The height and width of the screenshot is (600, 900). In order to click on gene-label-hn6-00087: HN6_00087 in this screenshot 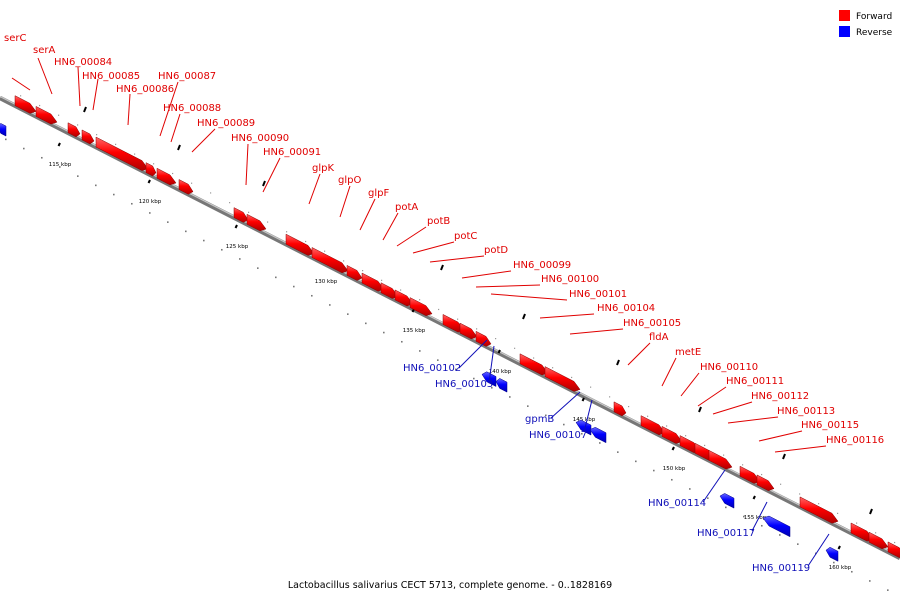, I will do `click(187, 76)`.